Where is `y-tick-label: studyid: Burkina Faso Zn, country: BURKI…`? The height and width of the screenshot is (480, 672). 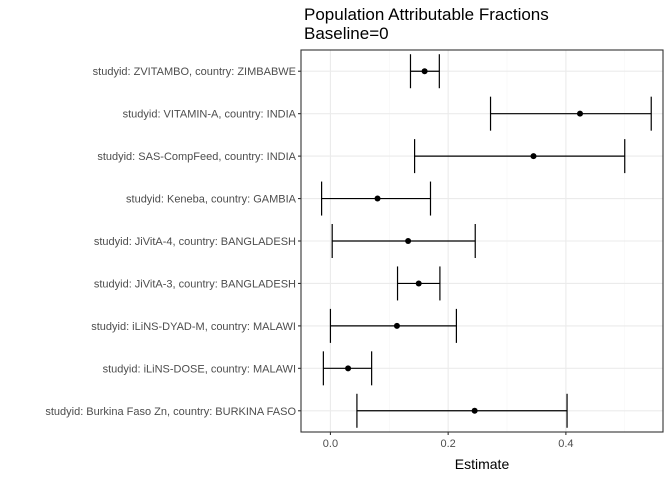 y-tick-label: studyid: Burkina Faso Zn, country: BURKI… is located at coordinates (170, 412).